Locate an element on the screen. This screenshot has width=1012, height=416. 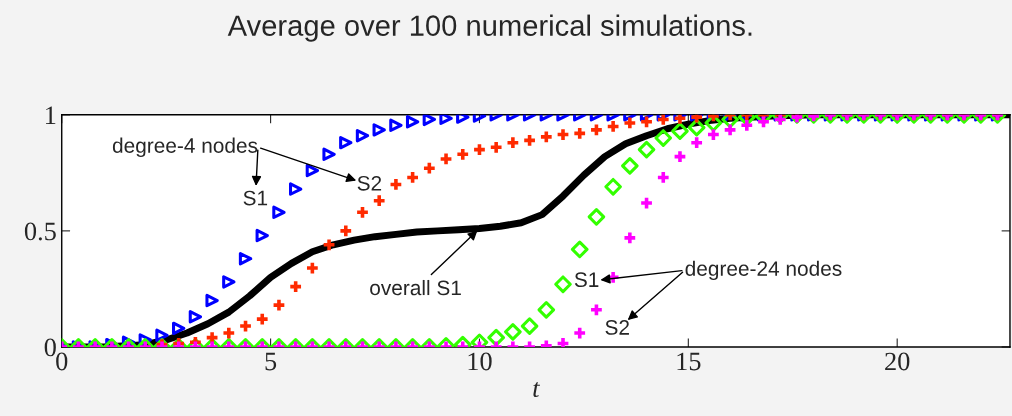
x-axis-title: t is located at coordinates (537, 389).